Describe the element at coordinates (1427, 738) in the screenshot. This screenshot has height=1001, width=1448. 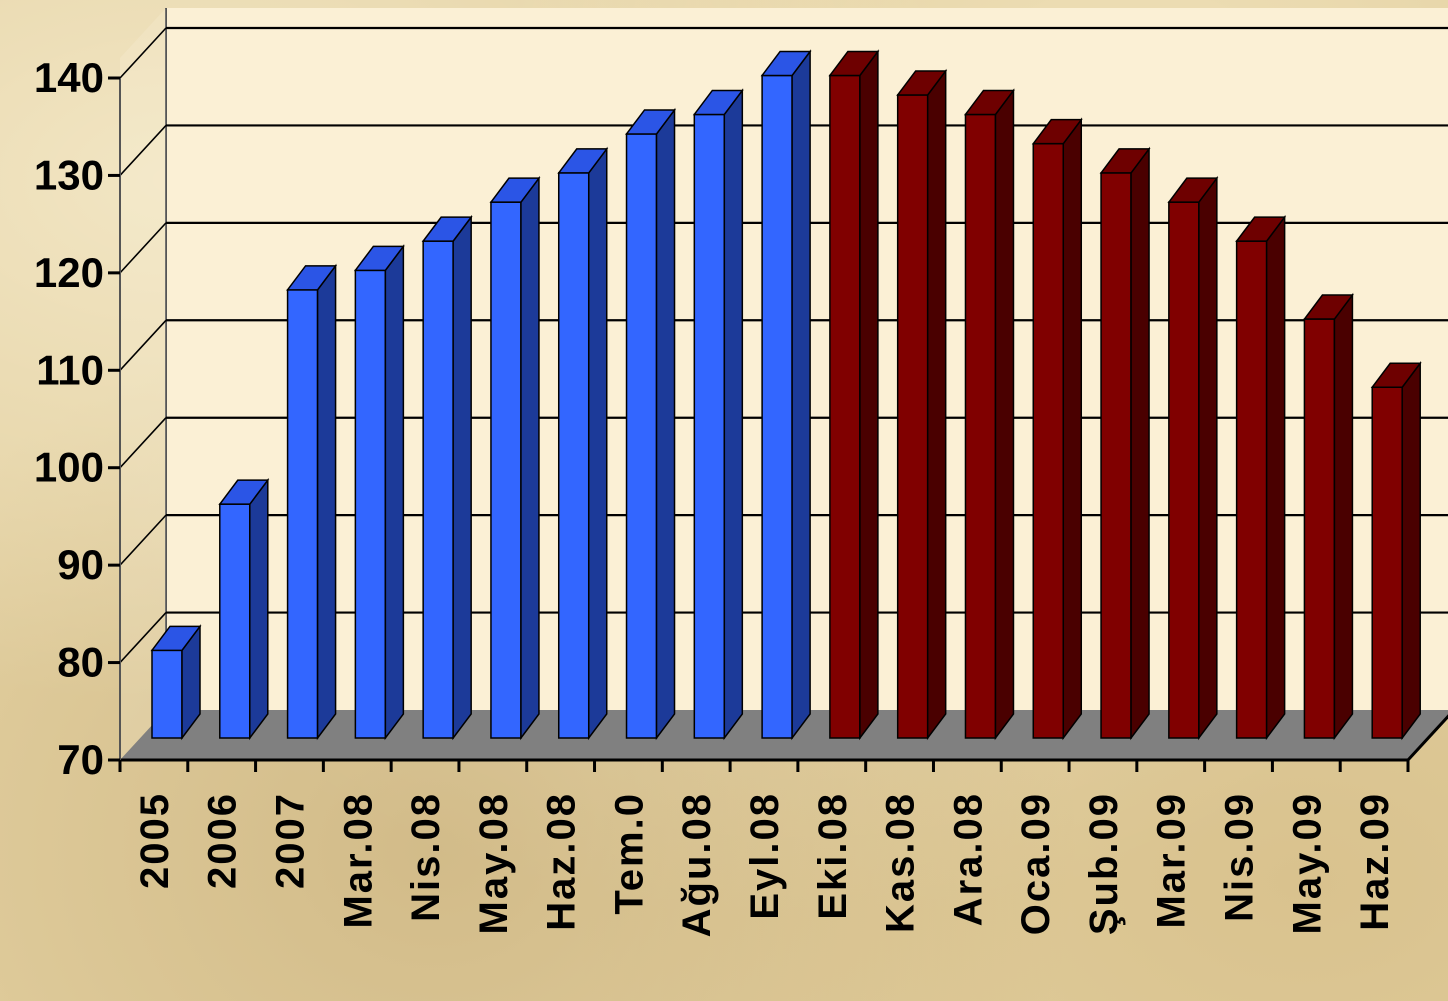
I see `x-axis-depth-line` at that location.